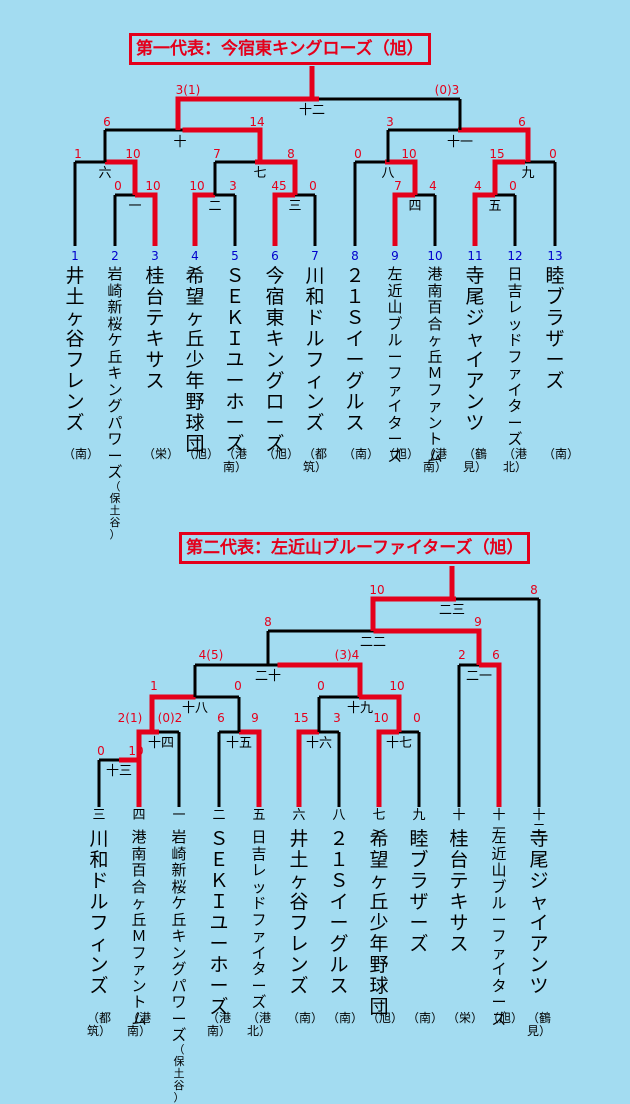 This screenshot has width=630, height=1104. Describe the element at coordinates (139, 1024) in the screenshot. I see `team-area: （港南）` at that location.